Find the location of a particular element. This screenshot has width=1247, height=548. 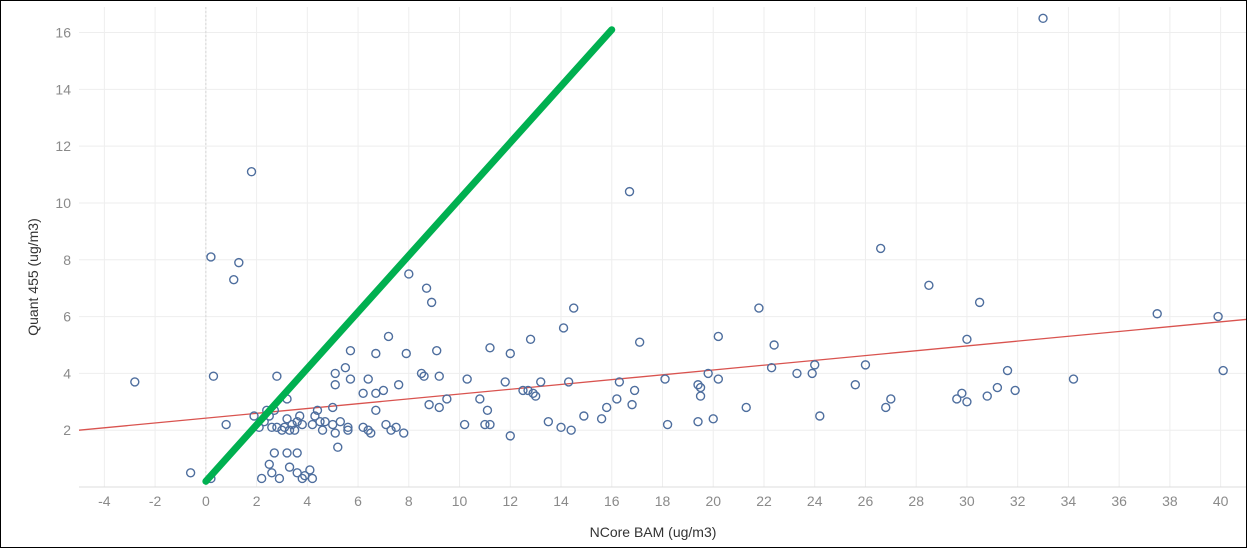

x-tick-label: 6 is located at coordinates (358, 501).